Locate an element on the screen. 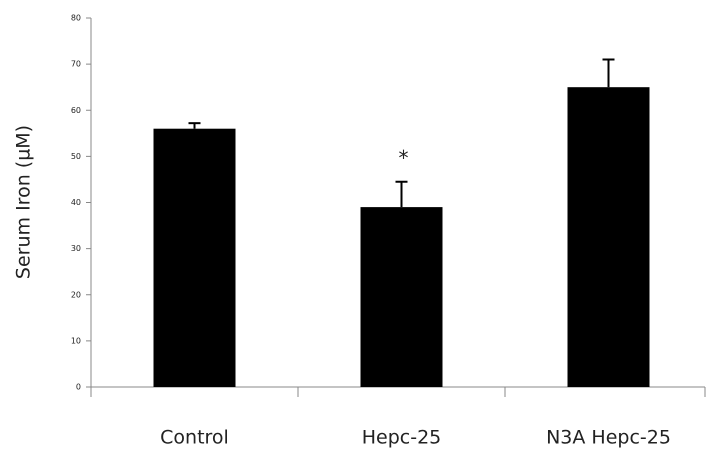  y-tick-label: 0 is located at coordinates (78, 387).